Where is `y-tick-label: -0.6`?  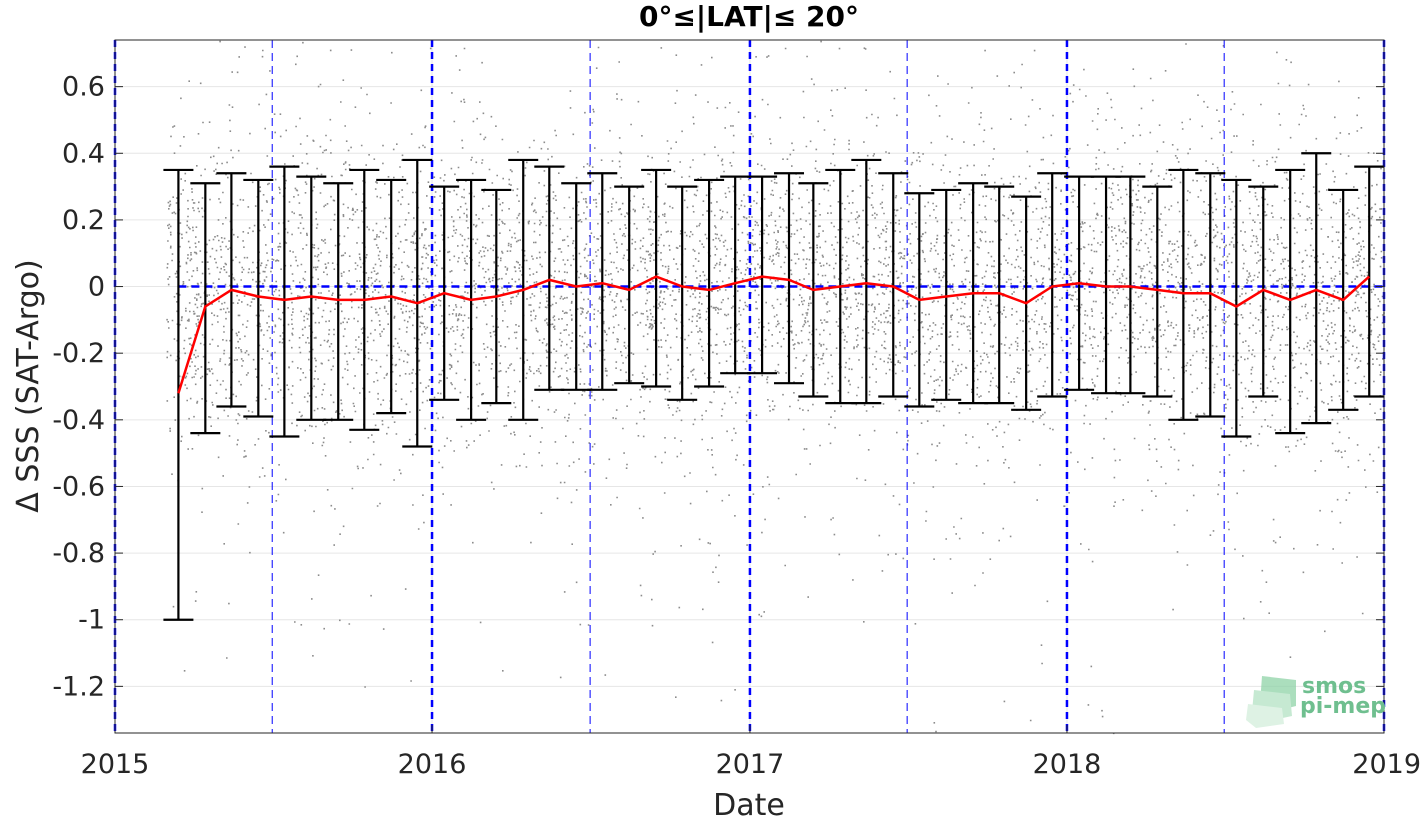
y-tick-label: -0.6 is located at coordinates (78, 486).